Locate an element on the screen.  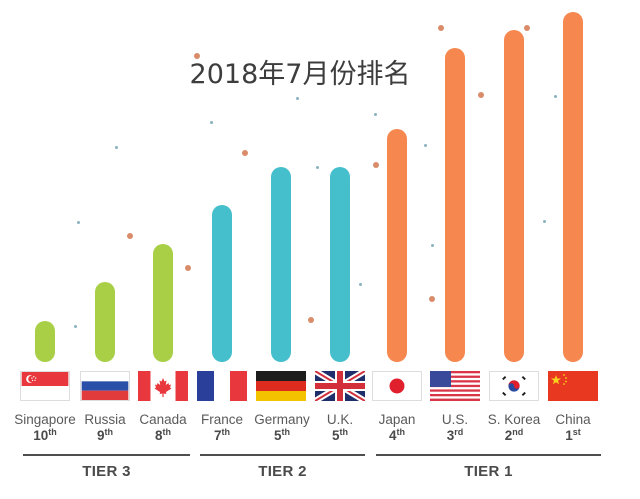
rank-japan: 4th is located at coordinates (396, 435).